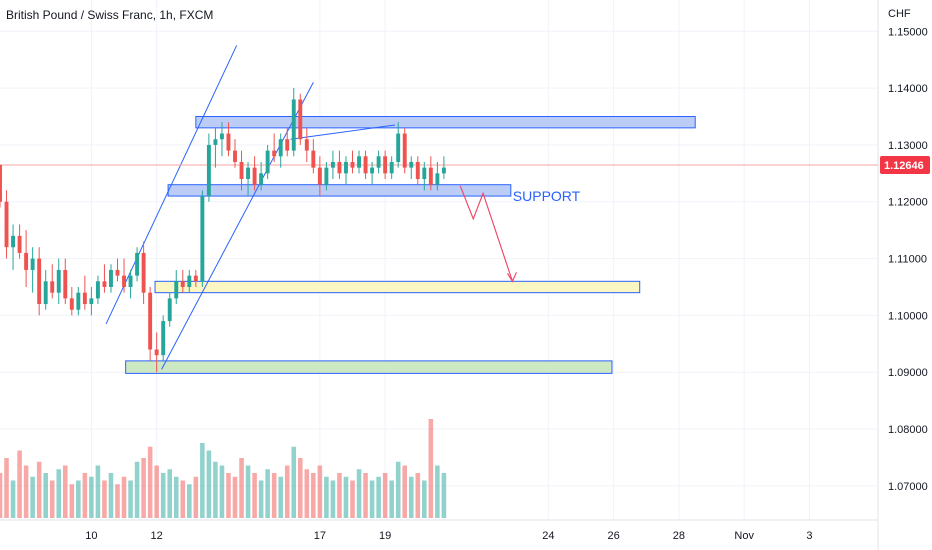 The width and height of the screenshot is (932, 550). Describe the element at coordinates (369, 367) in the screenshot. I see `zone-bottom` at that location.